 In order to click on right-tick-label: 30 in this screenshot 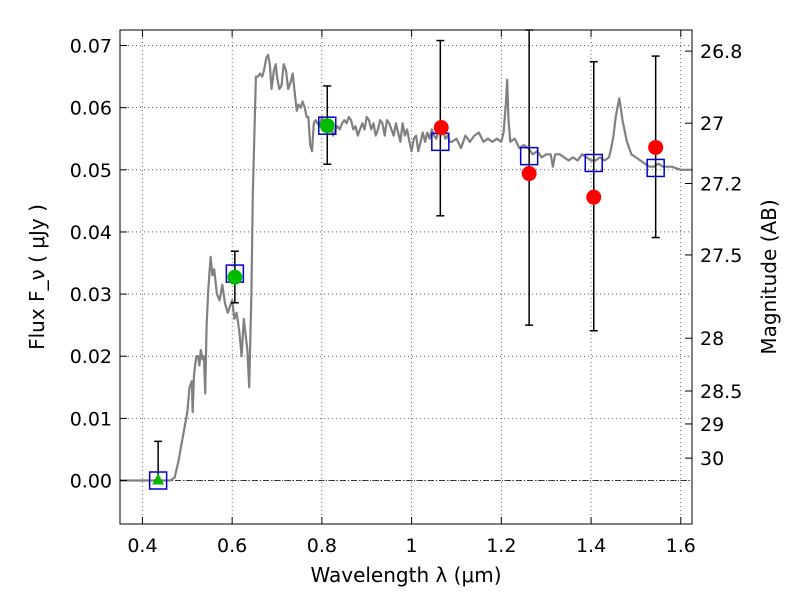, I will do `click(712, 459)`.